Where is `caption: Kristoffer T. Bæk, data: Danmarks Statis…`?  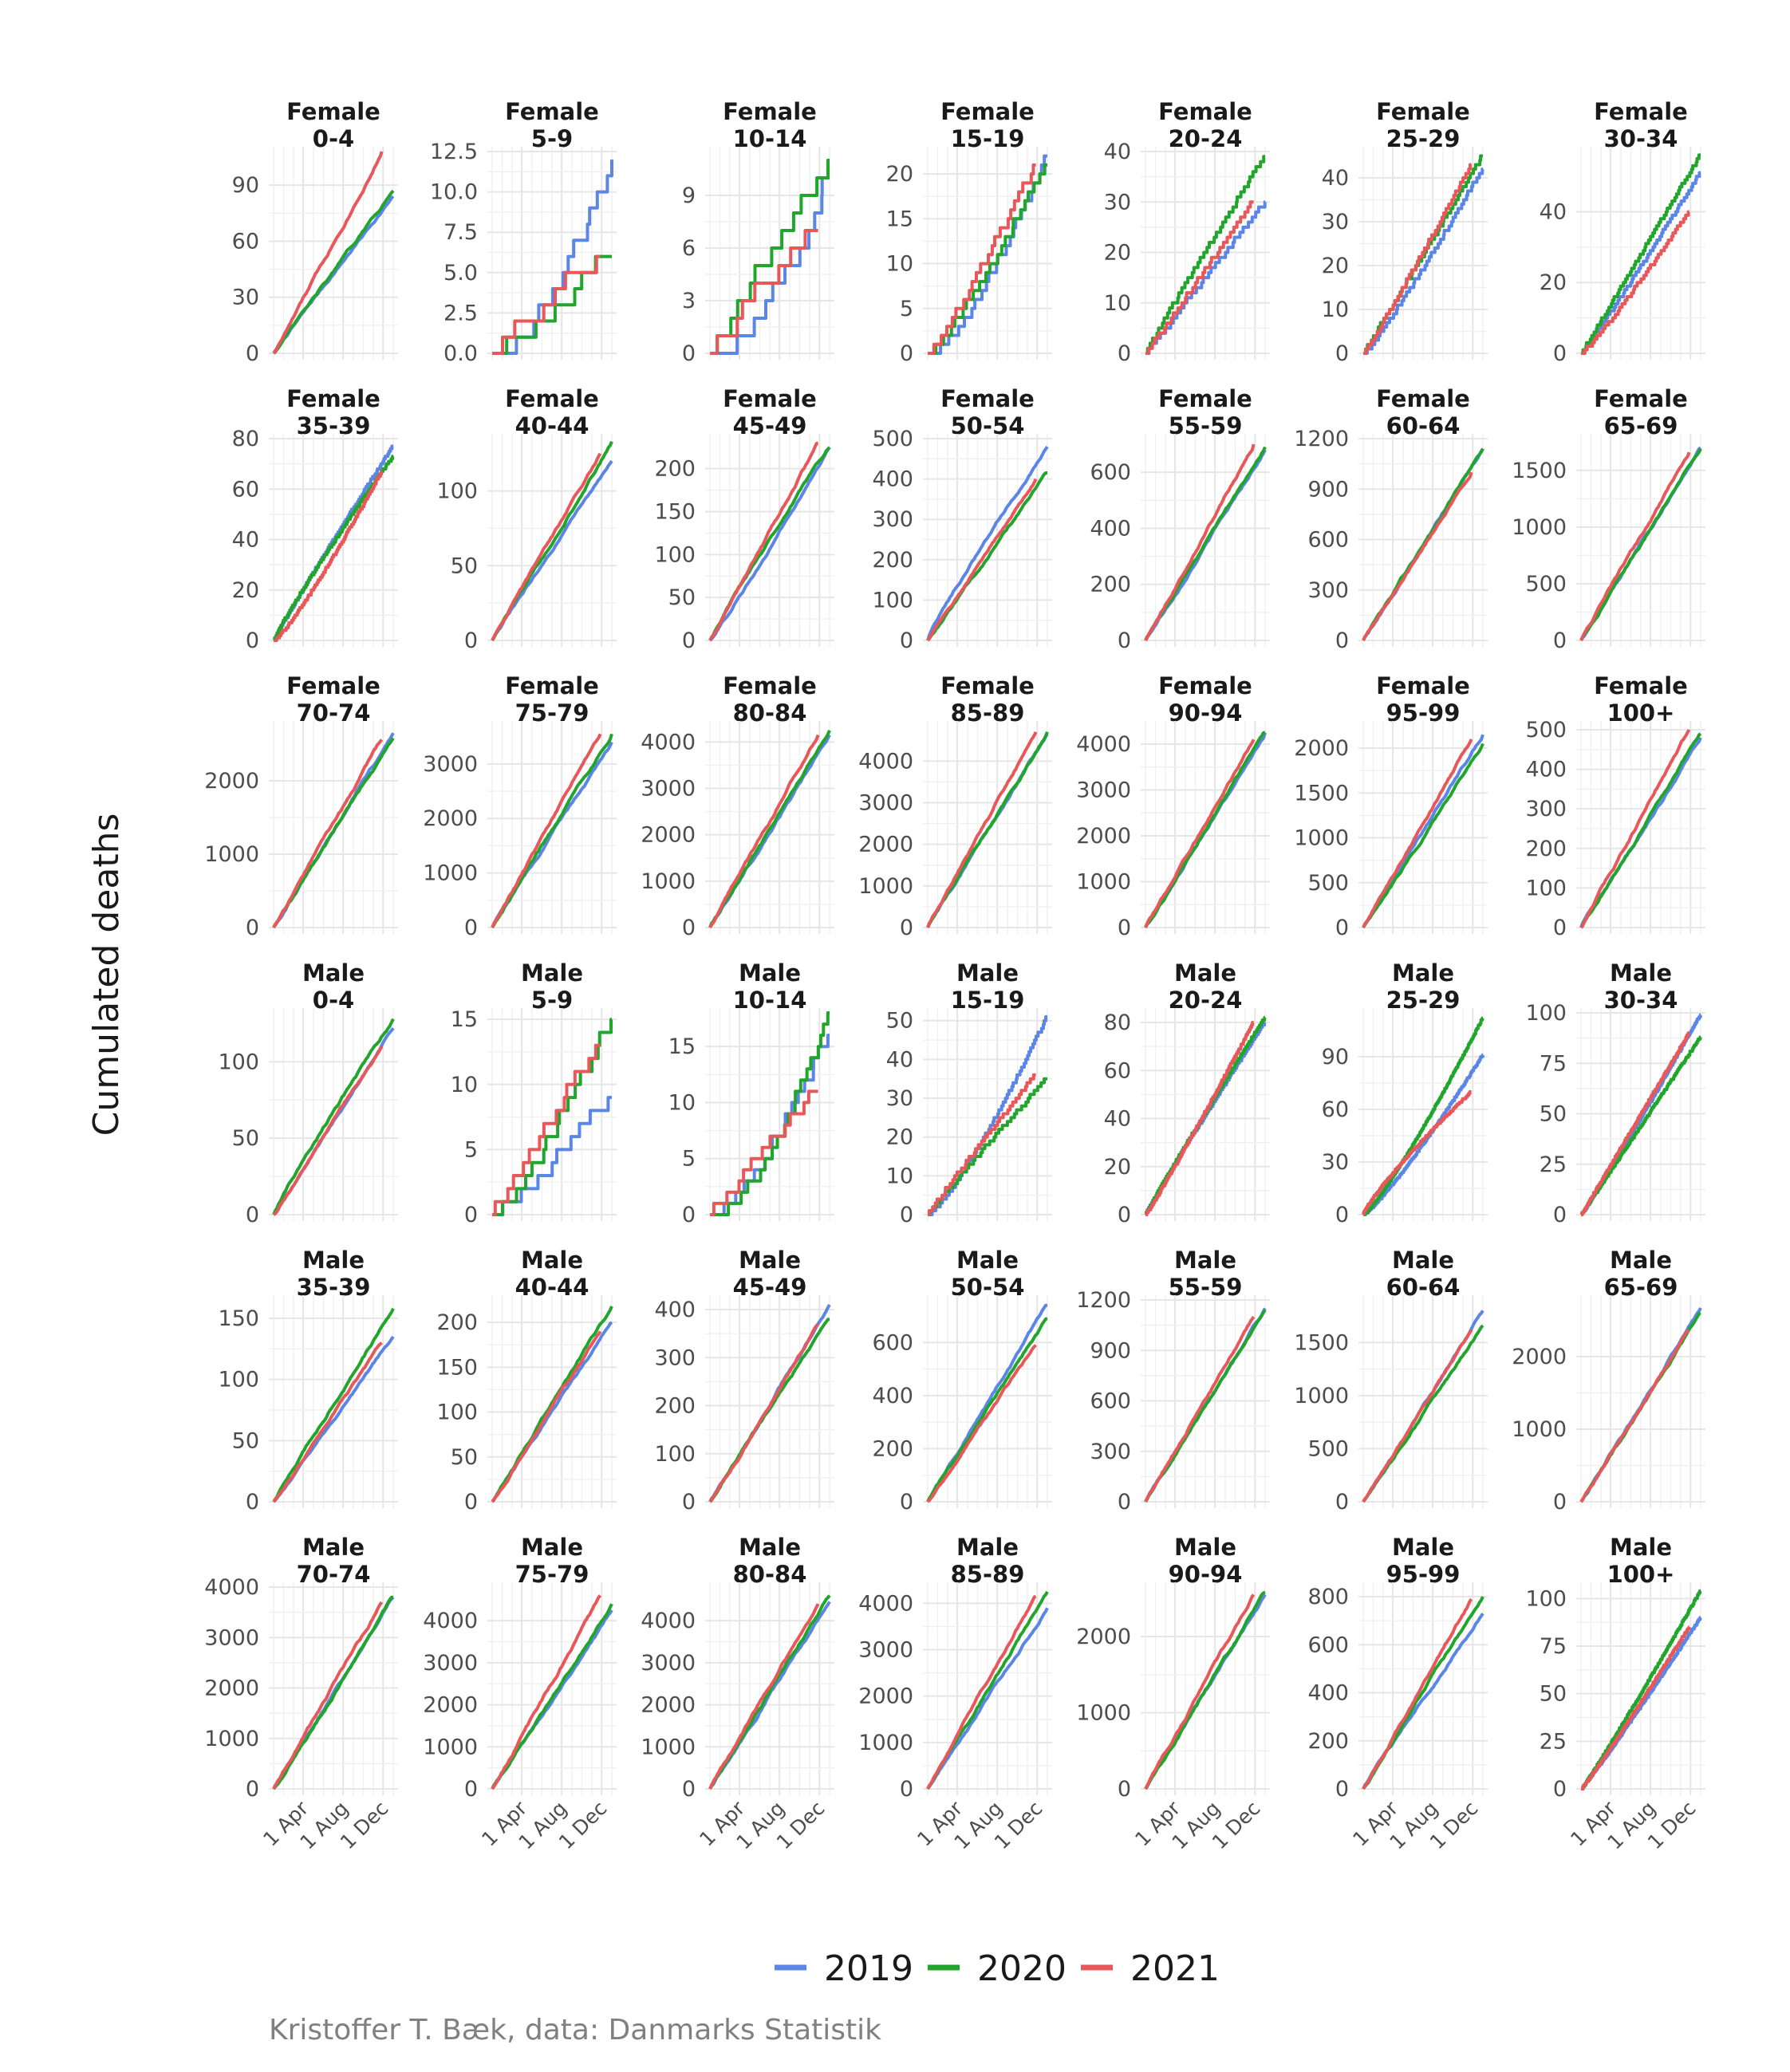 caption: Kristoffer T. Bæk, data: Danmarks Statis… is located at coordinates (575, 2030).